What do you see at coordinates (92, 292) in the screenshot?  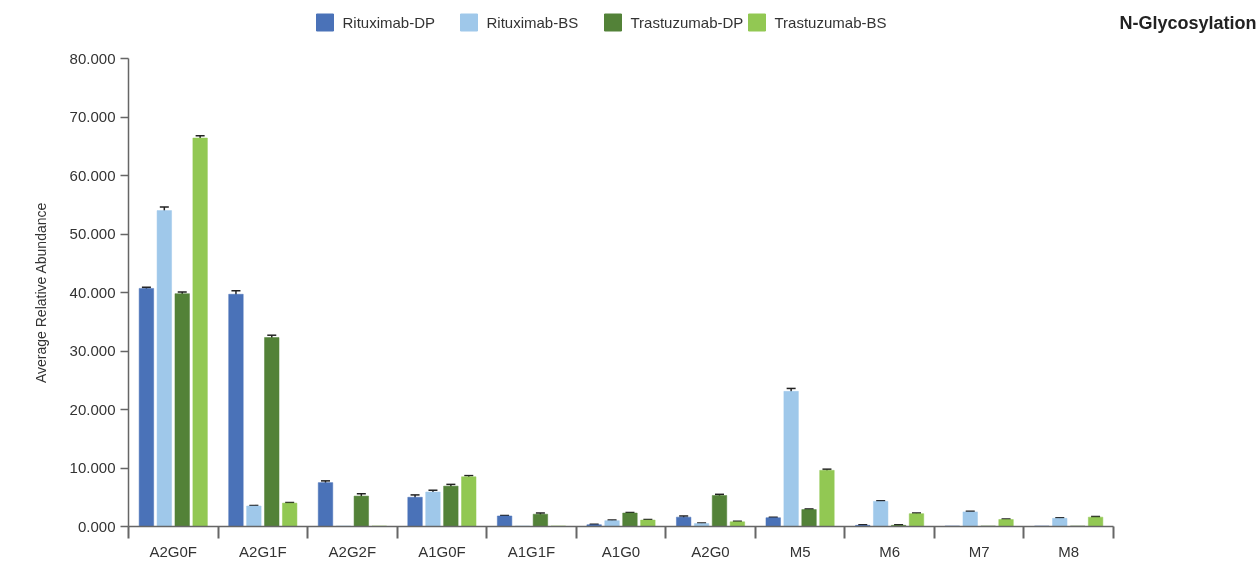 I see `y-tick-label: 40.000` at bounding box center [92, 292].